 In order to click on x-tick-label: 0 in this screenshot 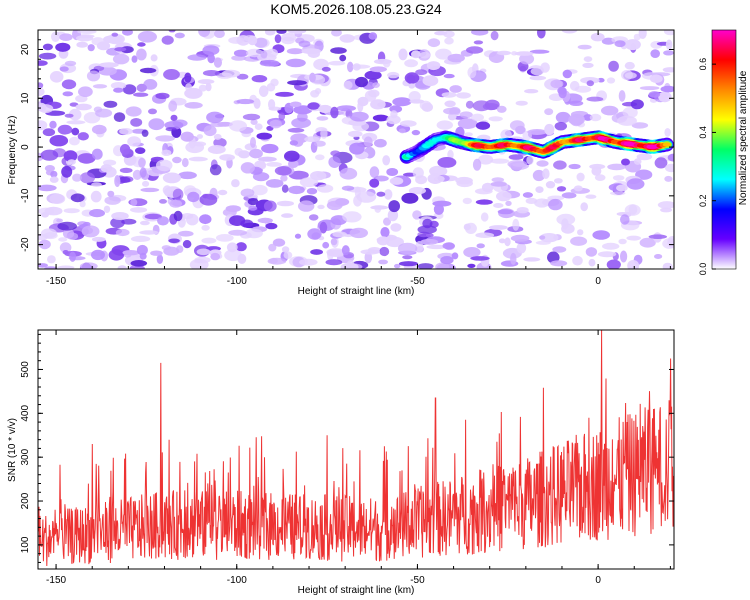, I will do `click(598, 580)`.